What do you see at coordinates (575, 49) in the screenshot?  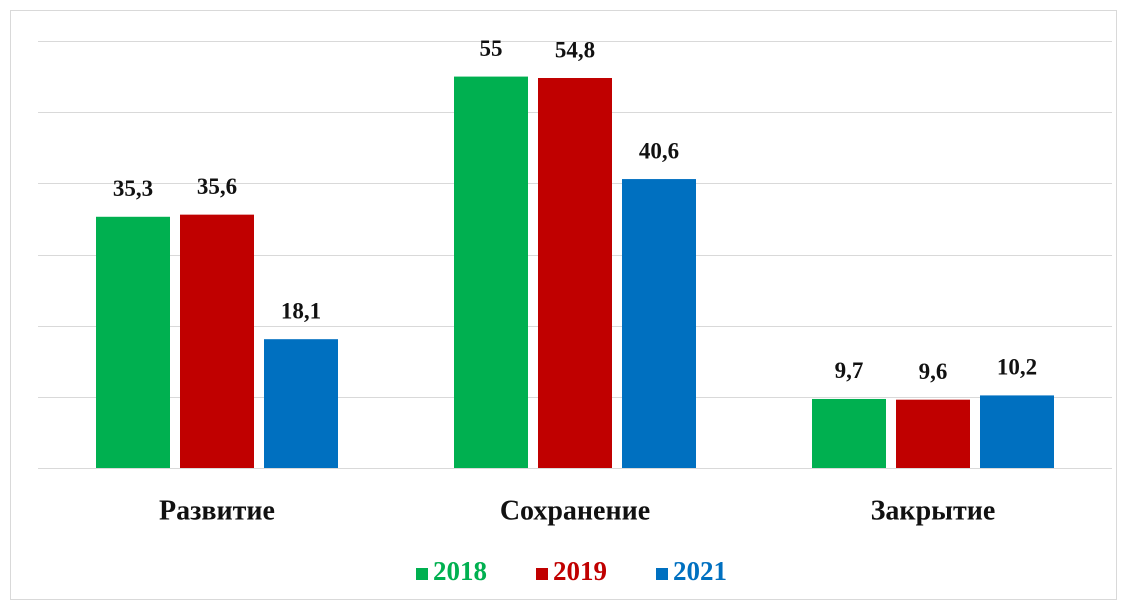 I see `data-label: 54,8` at bounding box center [575, 49].